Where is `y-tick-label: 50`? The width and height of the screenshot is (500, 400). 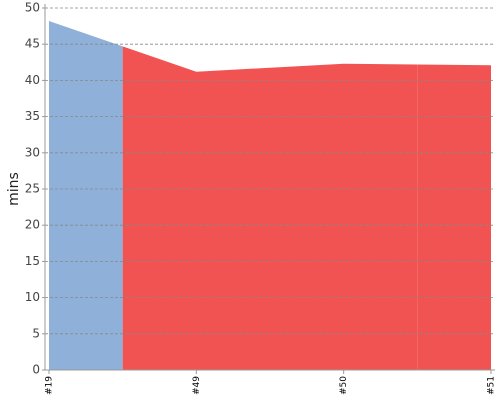 y-tick-label: 50 is located at coordinates (32, 8).